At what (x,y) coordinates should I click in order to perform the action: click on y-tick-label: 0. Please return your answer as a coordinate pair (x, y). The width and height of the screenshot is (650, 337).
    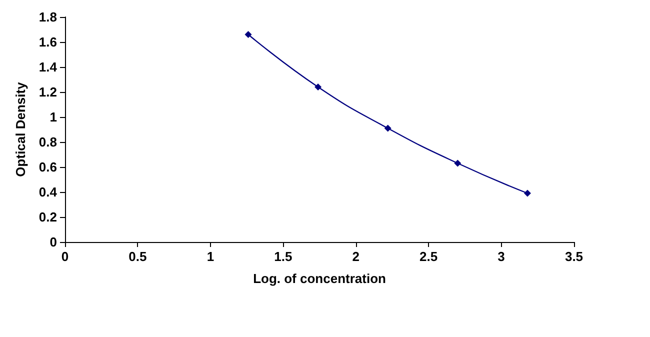
    Looking at the image, I should click on (53, 242).